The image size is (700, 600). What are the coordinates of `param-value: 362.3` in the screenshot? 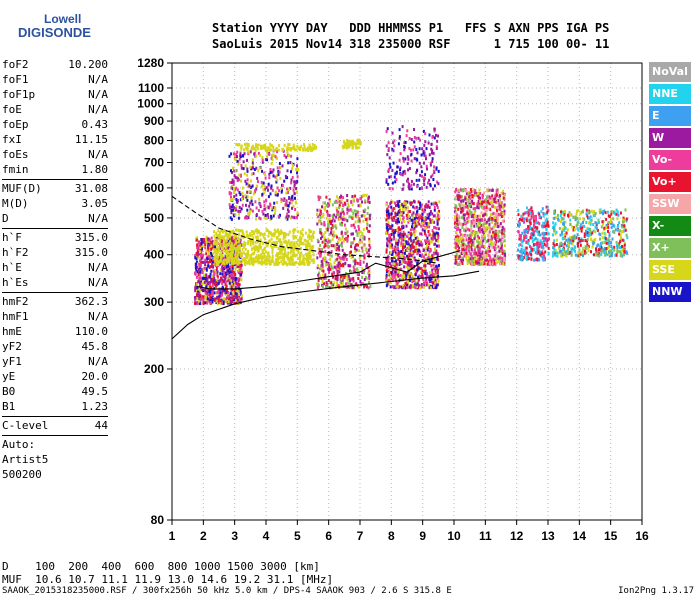 It's located at (91, 301).